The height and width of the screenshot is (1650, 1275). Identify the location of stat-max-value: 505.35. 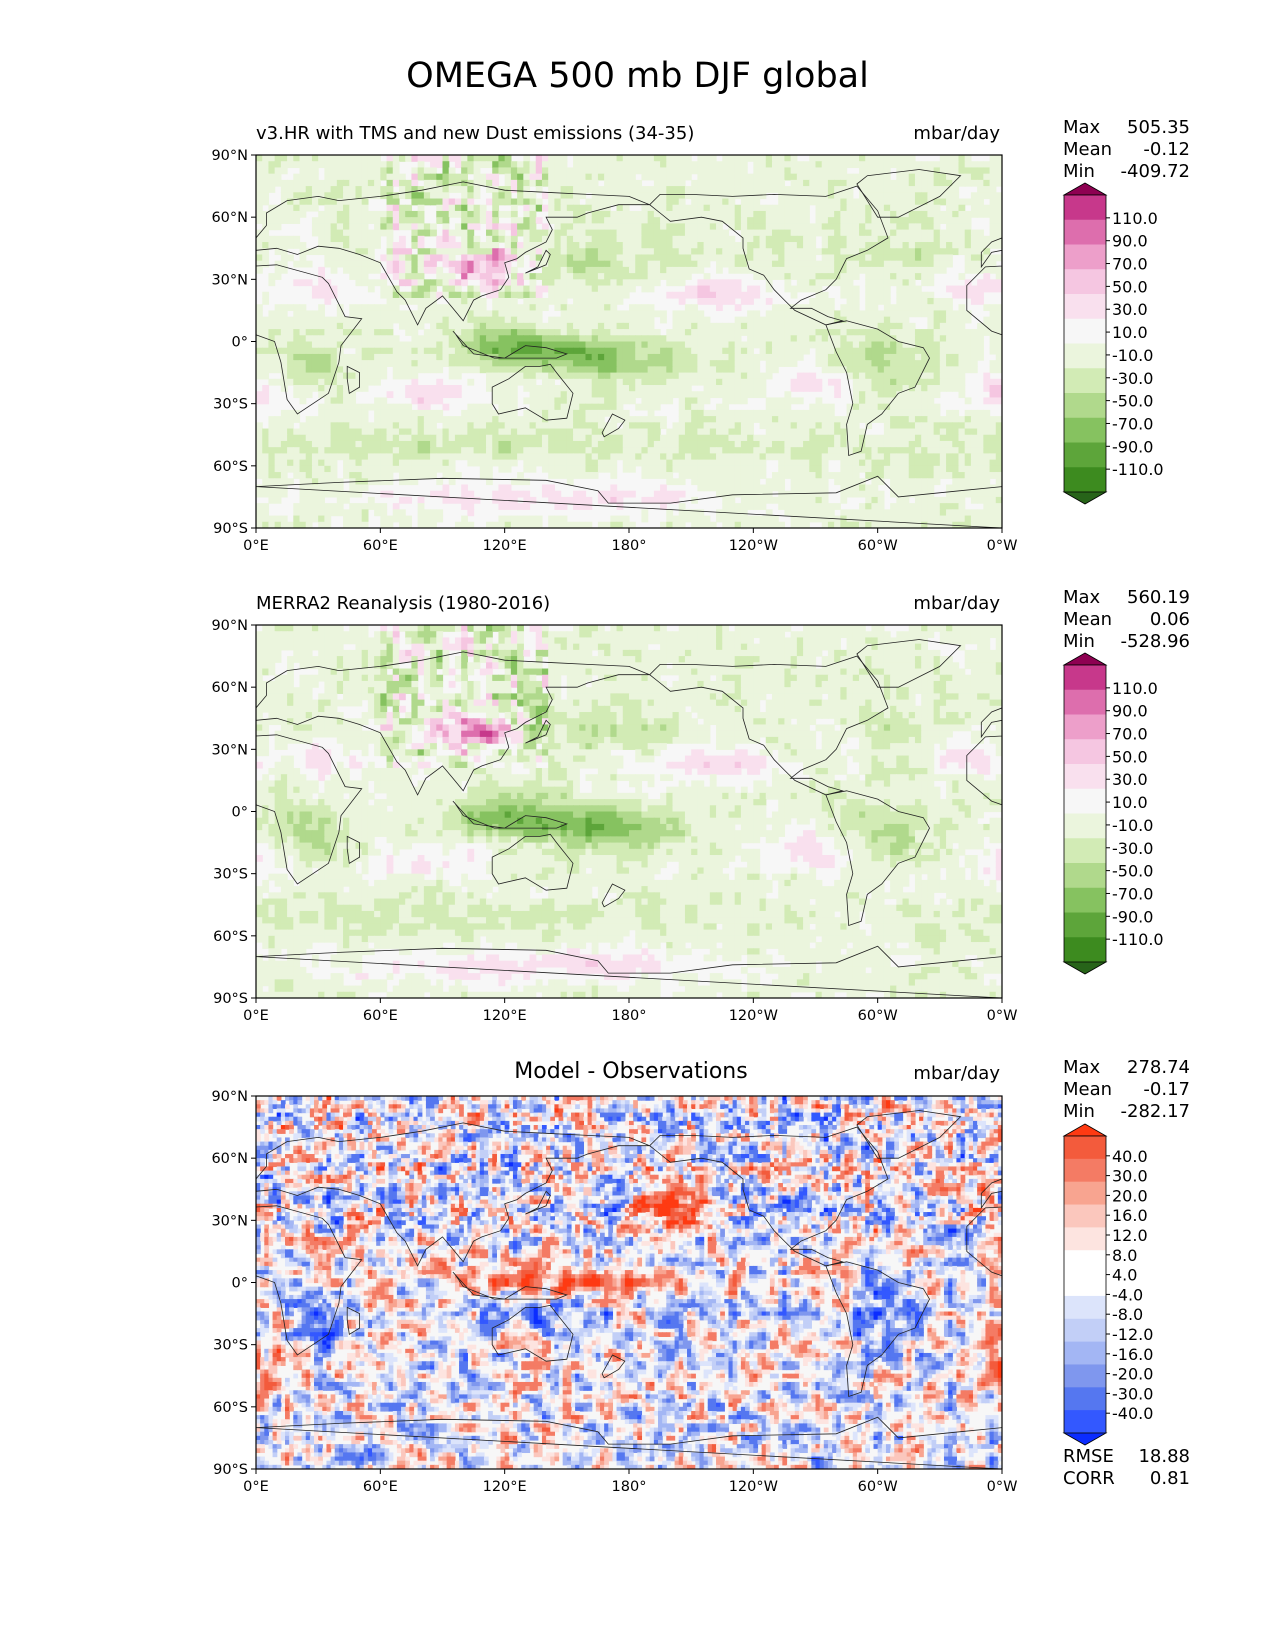
(1158, 128).